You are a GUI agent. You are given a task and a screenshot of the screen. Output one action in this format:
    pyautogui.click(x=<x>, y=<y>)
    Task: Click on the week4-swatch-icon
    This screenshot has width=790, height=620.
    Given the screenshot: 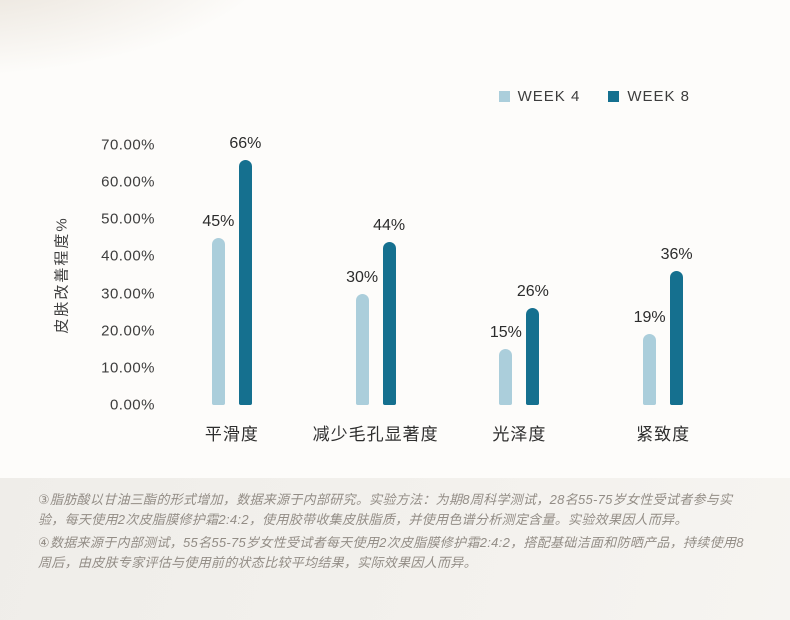 What is the action you would take?
    pyautogui.click(x=504, y=96)
    